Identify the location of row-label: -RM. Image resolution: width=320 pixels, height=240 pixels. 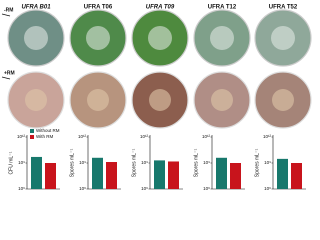
(8, 10).